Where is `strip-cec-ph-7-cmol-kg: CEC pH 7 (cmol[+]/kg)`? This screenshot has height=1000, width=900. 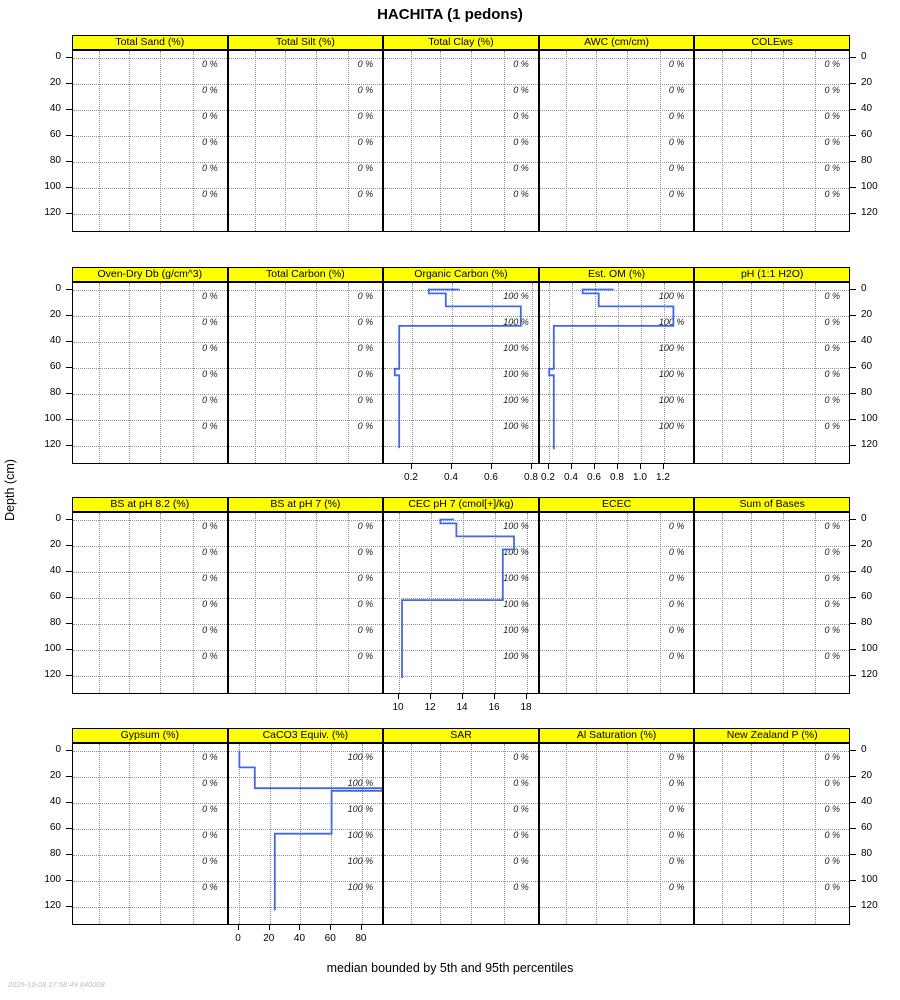
strip-cec-ph-7-cmol-kg: CEC pH 7 (cmol[+]/kg) is located at coordinates (461, 504).